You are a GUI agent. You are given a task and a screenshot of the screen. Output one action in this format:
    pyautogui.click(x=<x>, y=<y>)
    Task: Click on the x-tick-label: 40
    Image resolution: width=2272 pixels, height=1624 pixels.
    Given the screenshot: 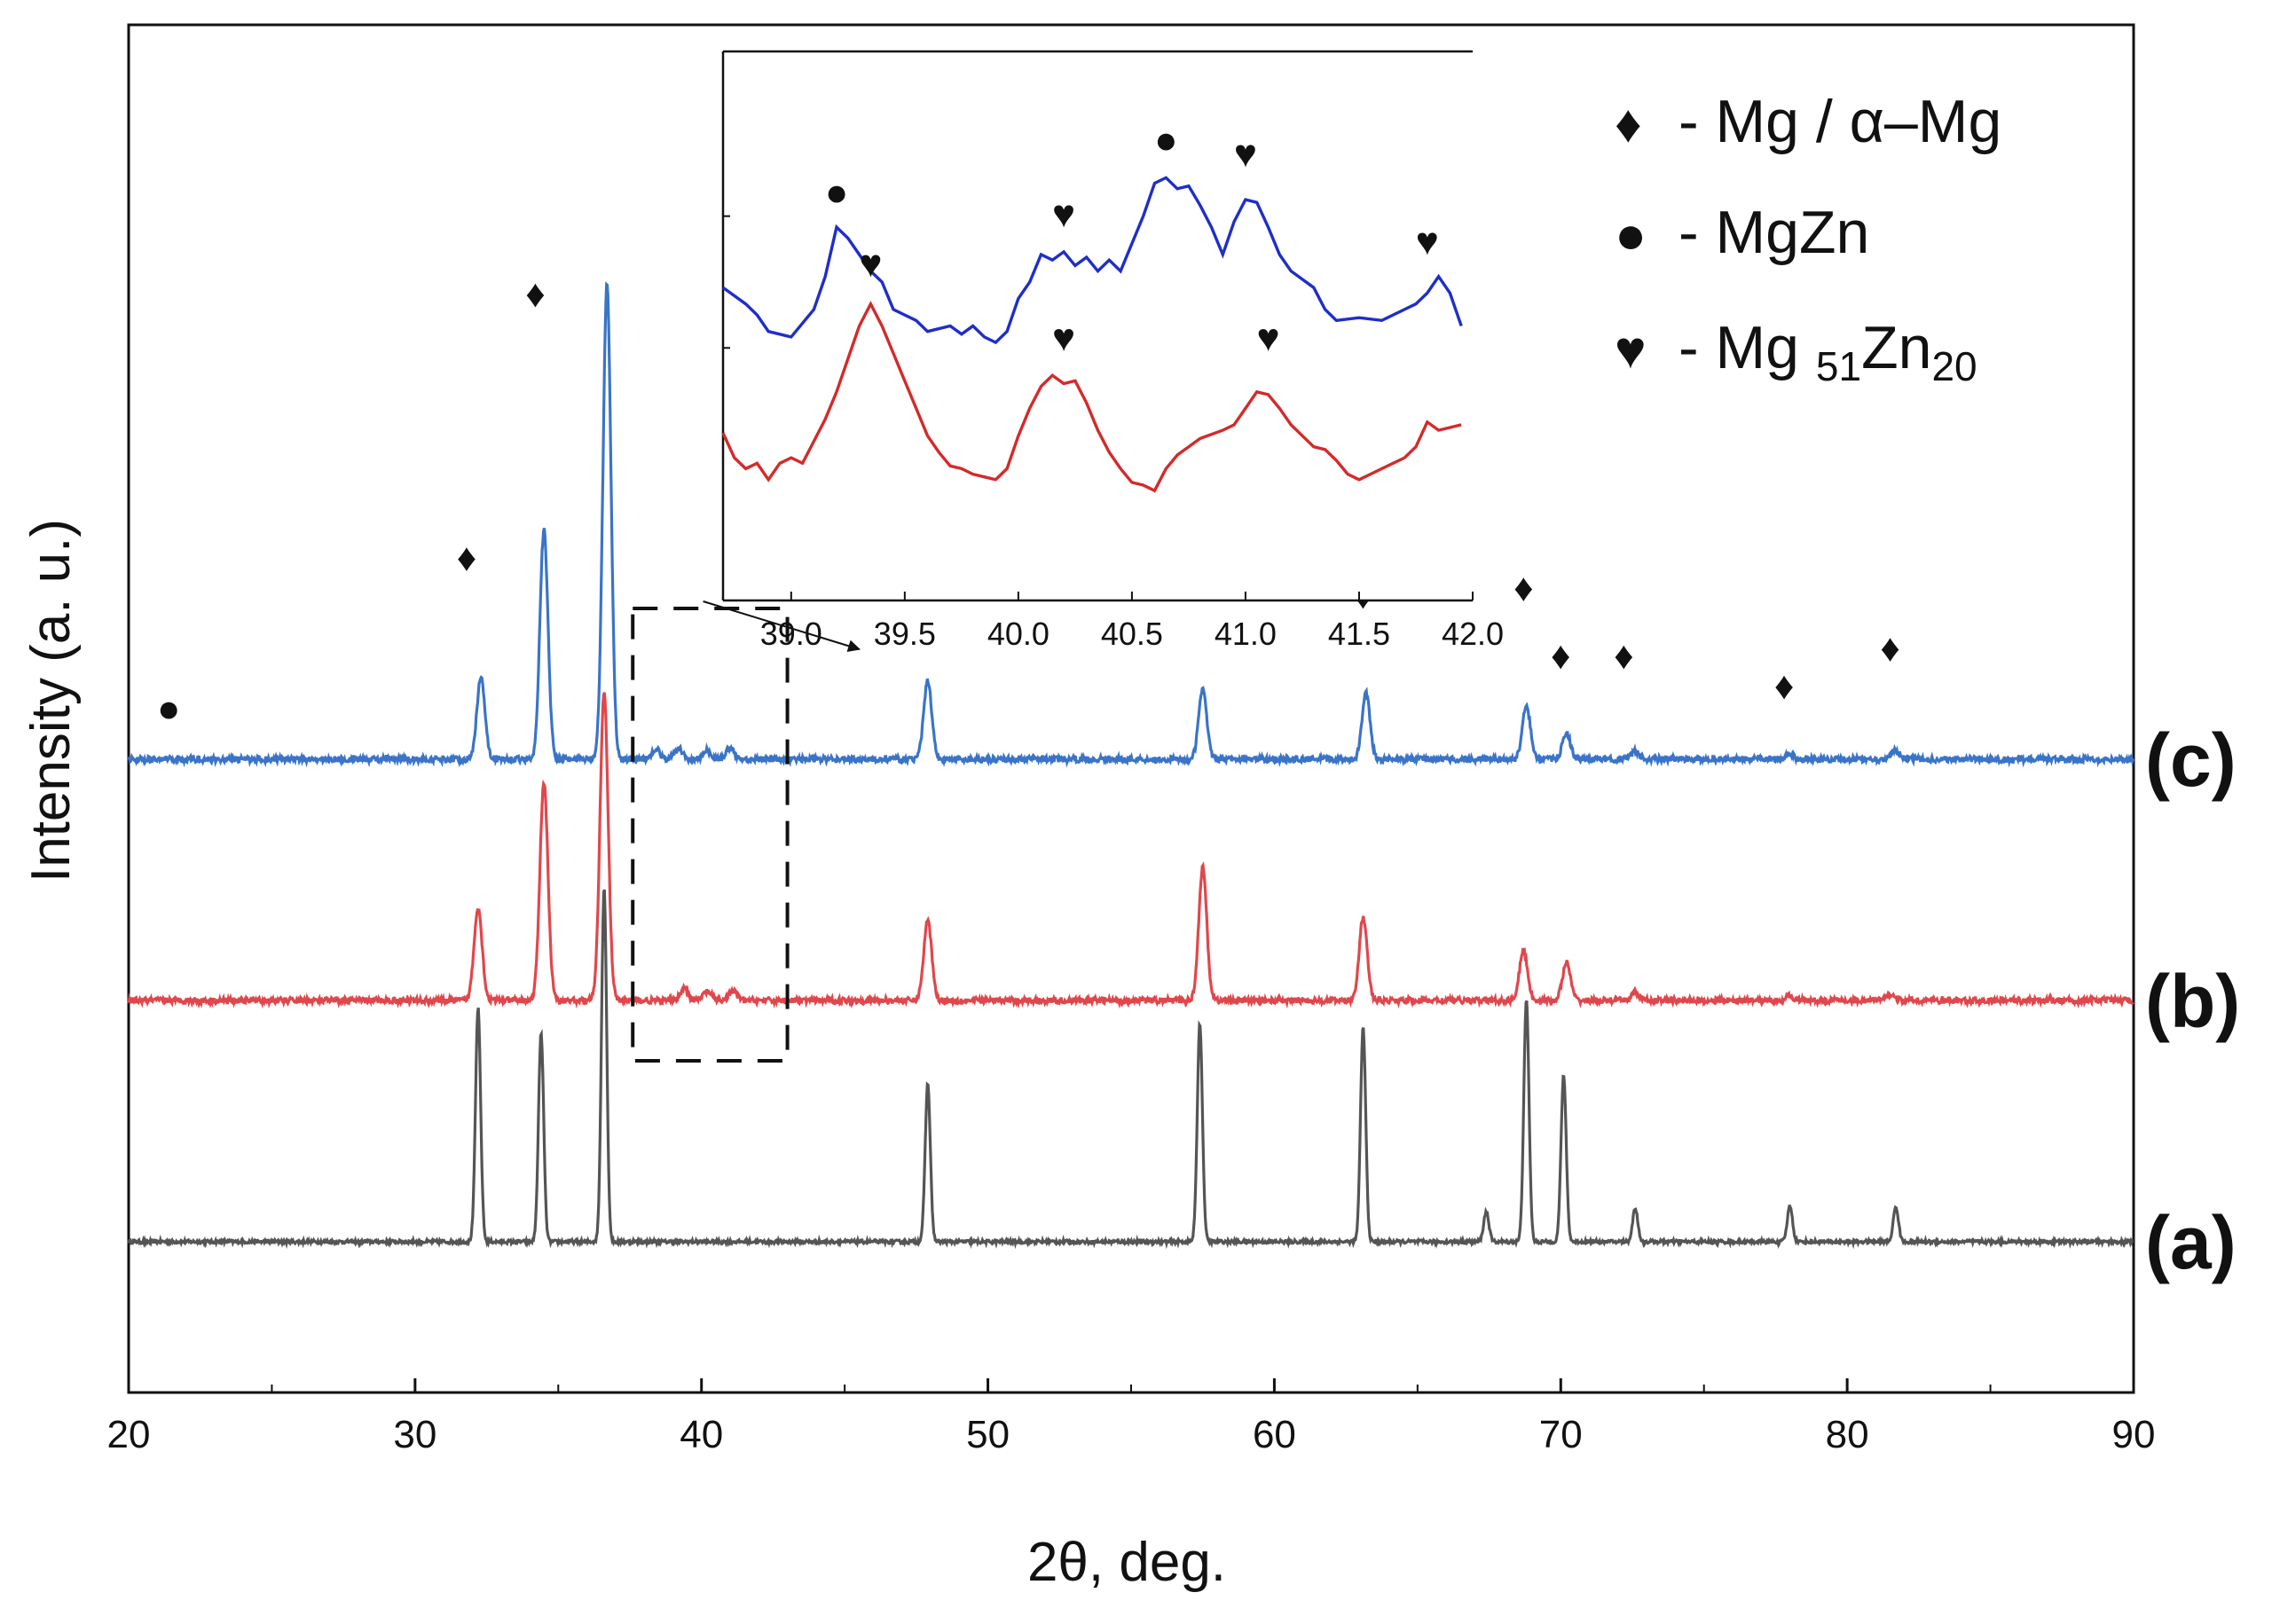 What is the action you would take?
    pyautogui.click(x=701, y=1435)
    